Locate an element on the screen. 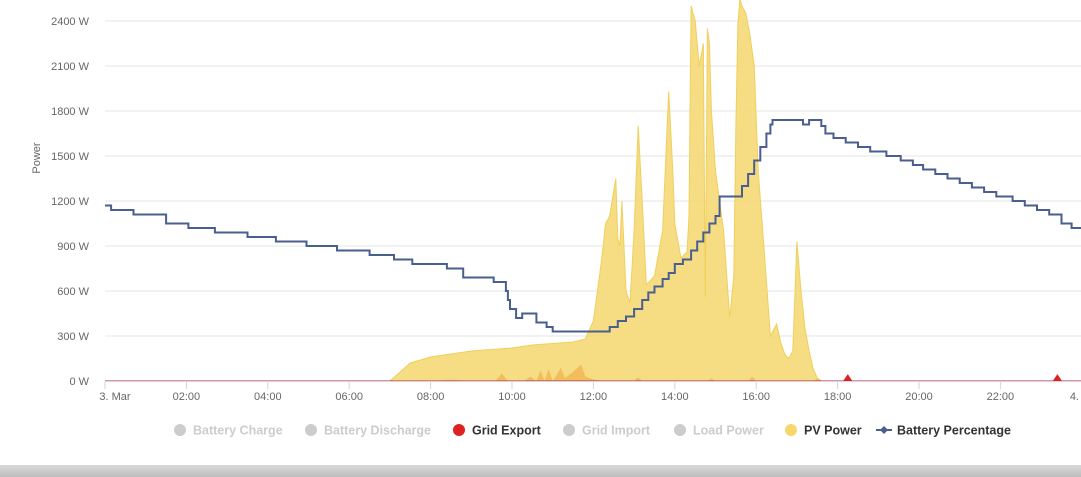  x-tick-label: 22:00 is located at coordinates (1001, 397).